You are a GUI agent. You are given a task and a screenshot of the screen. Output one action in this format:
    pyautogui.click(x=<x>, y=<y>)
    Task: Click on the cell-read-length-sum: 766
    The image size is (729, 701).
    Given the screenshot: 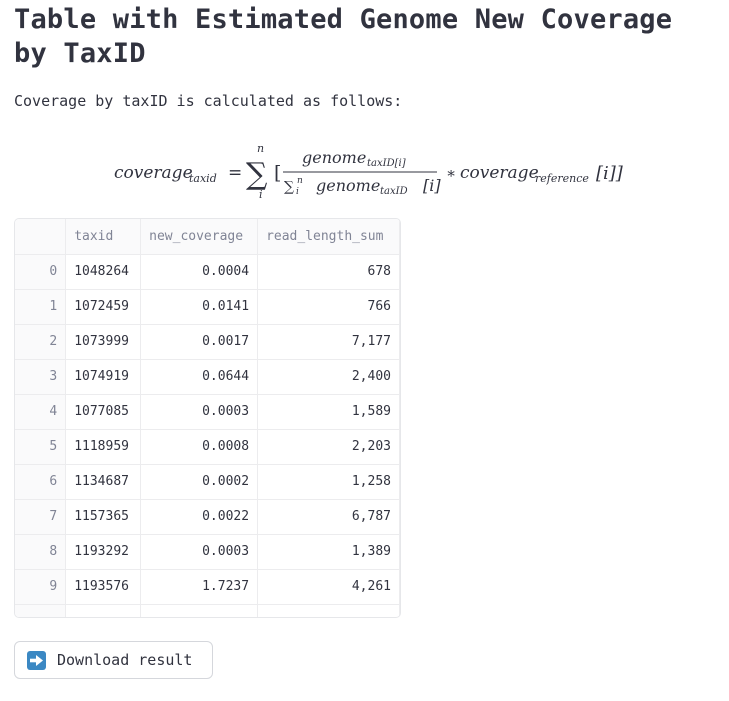 What is the action you would take?
    pyautogui.click(x=328, y=307)
    